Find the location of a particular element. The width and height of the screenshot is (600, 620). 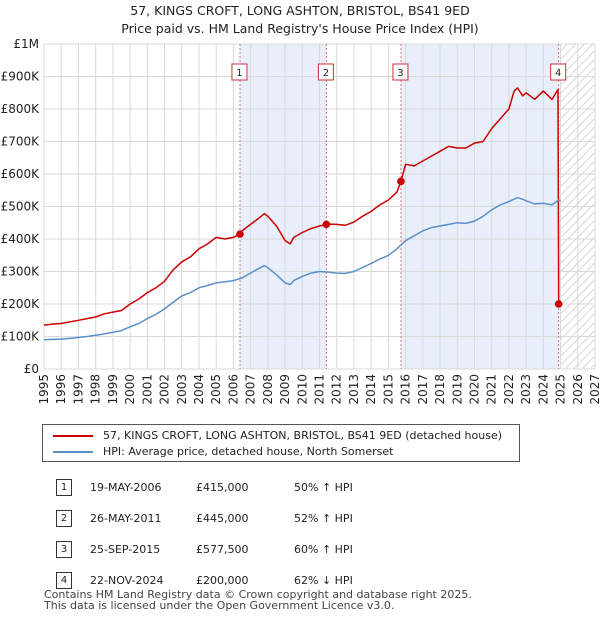

x-tick-label: 2015 is located at coordinates (388, 389).